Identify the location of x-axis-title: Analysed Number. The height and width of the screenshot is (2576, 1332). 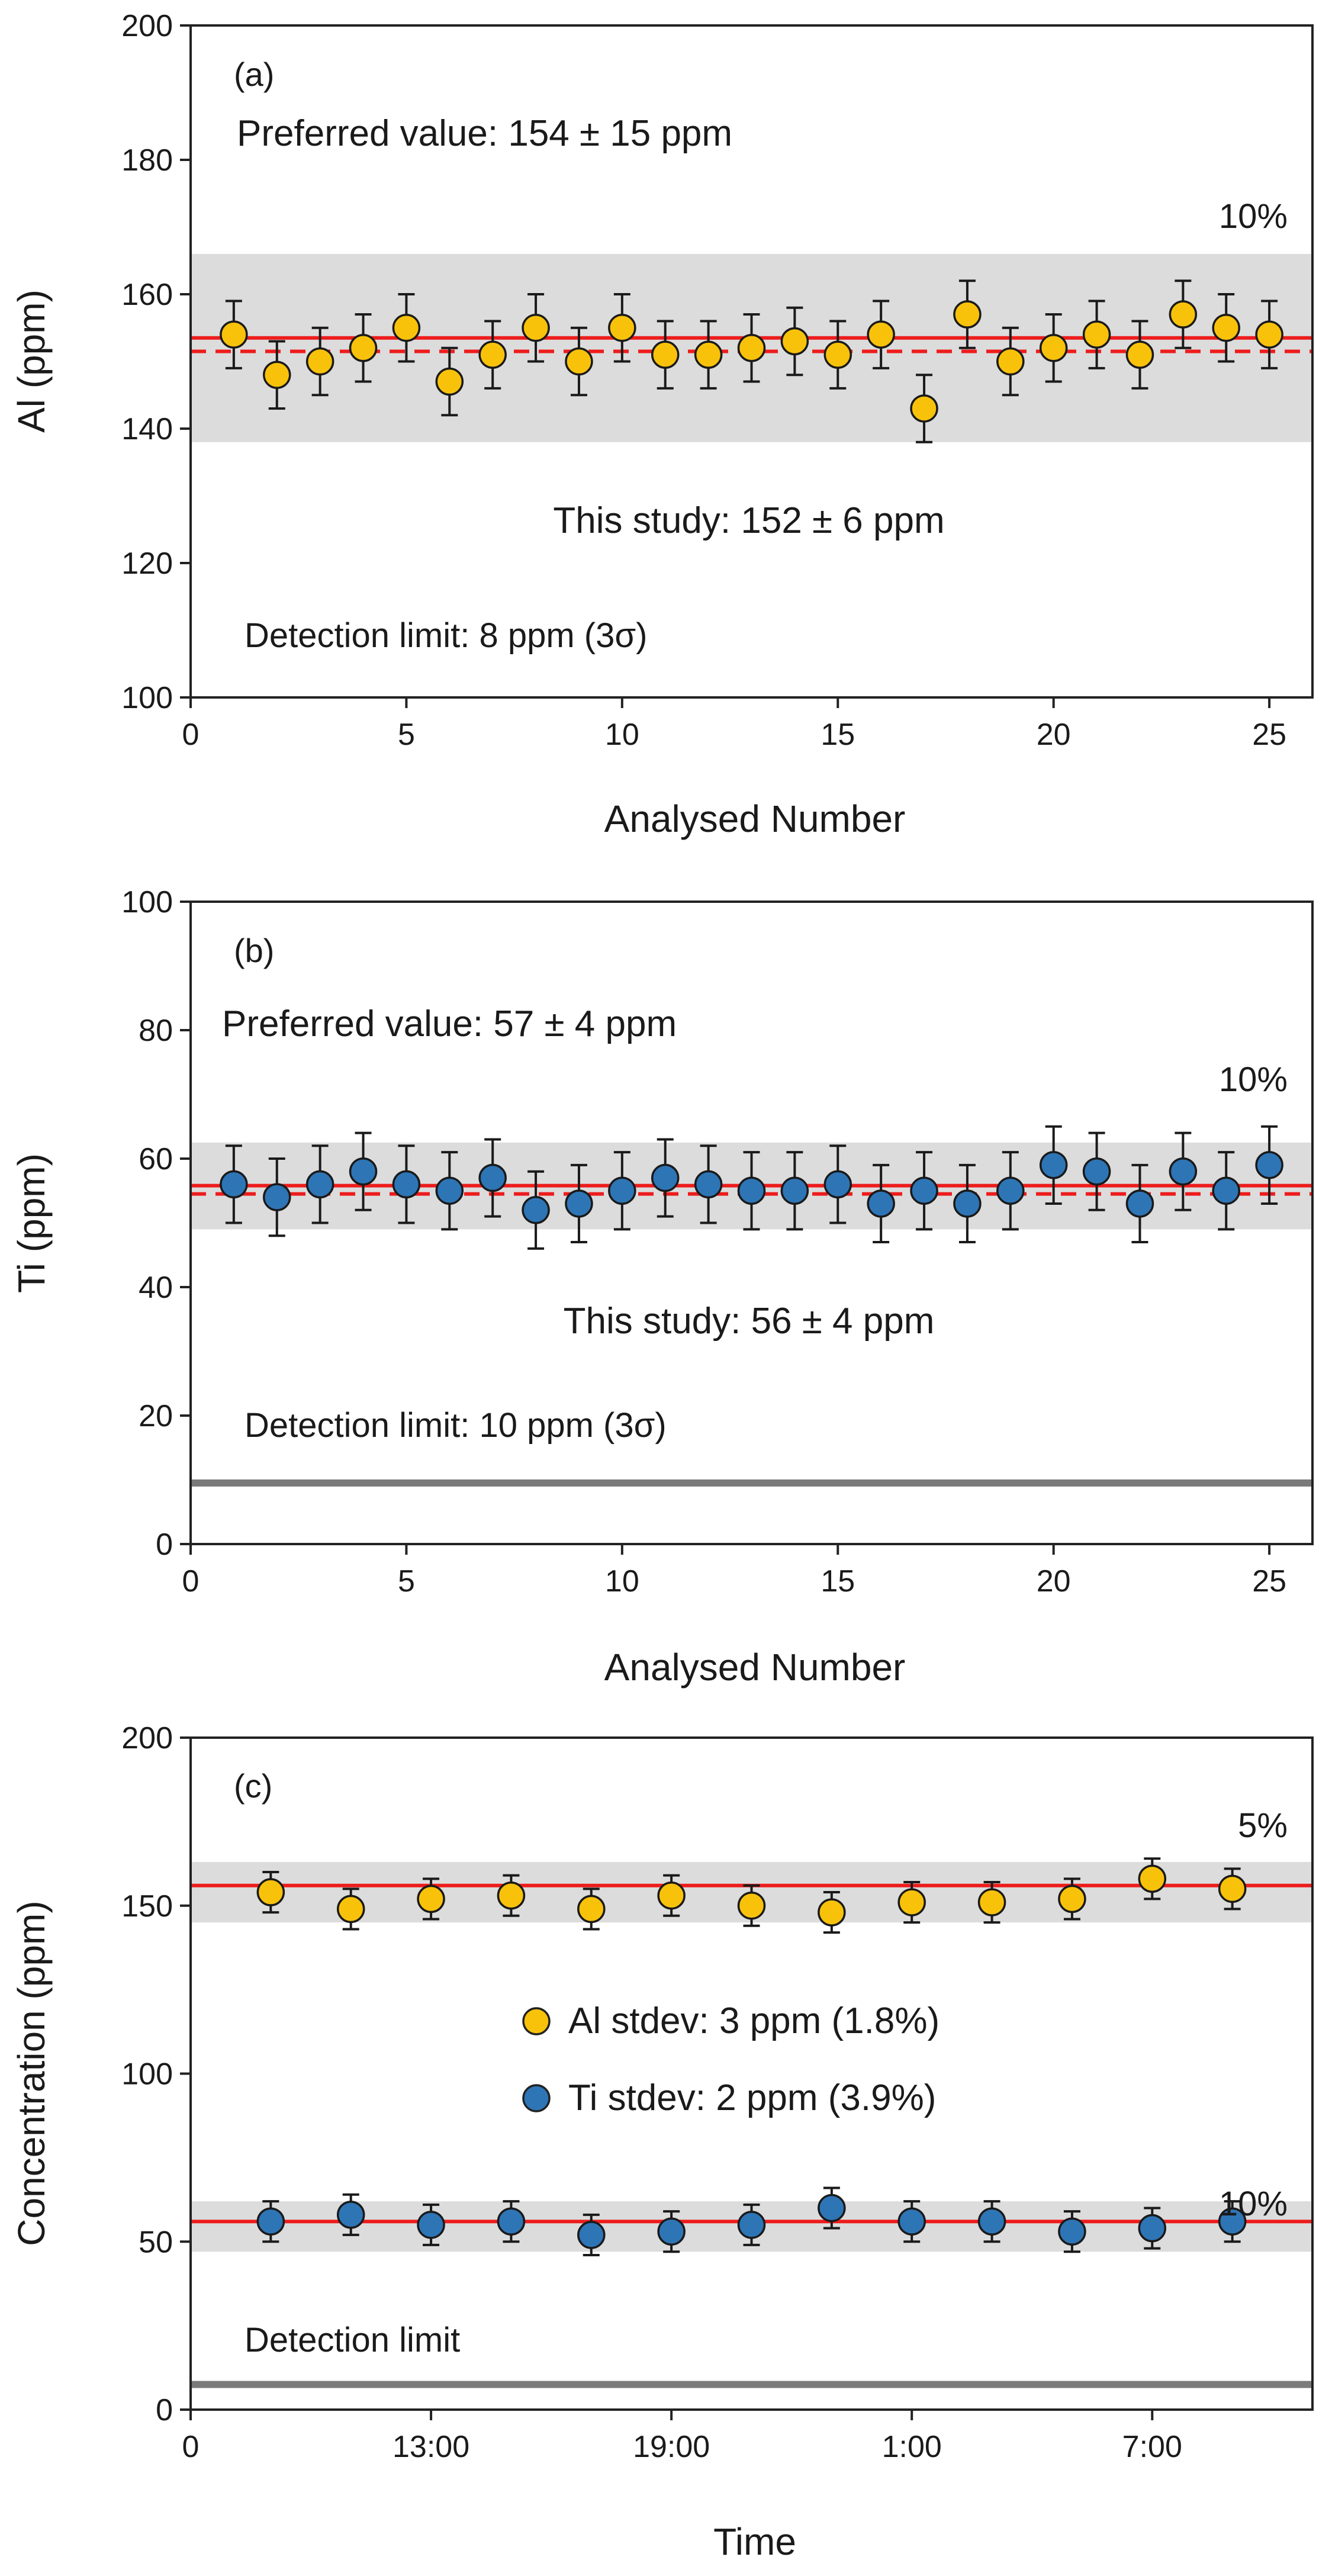
(755, 1668).